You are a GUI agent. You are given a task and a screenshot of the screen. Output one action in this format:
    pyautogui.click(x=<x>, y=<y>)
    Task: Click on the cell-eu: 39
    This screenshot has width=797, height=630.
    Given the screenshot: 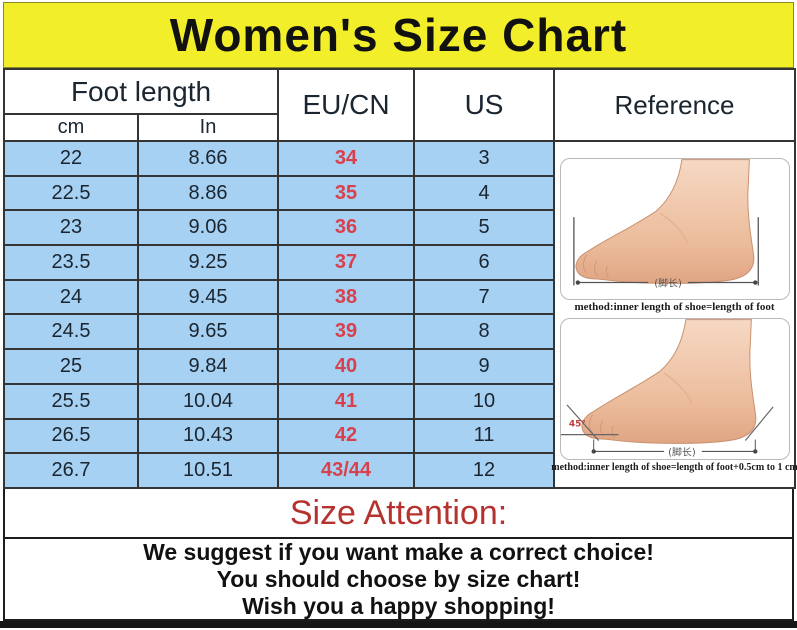 What is the action you would take?
    pyautogui.click(x=346, y=332)
    